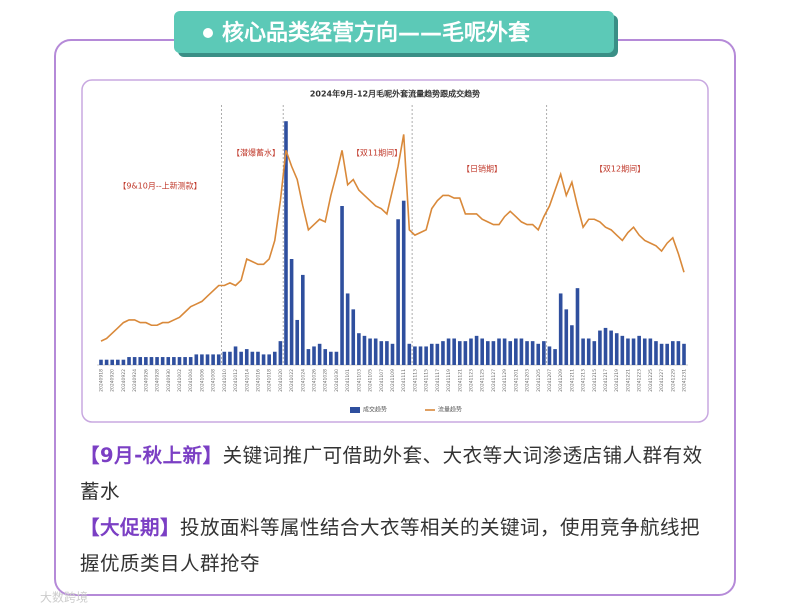 The width and height of the screenshot is (790, 613). What do you see at coordinates (393, 380) in the screenshot?
I see `x-tick-label: 20241109` at bounding box center [393, 380].